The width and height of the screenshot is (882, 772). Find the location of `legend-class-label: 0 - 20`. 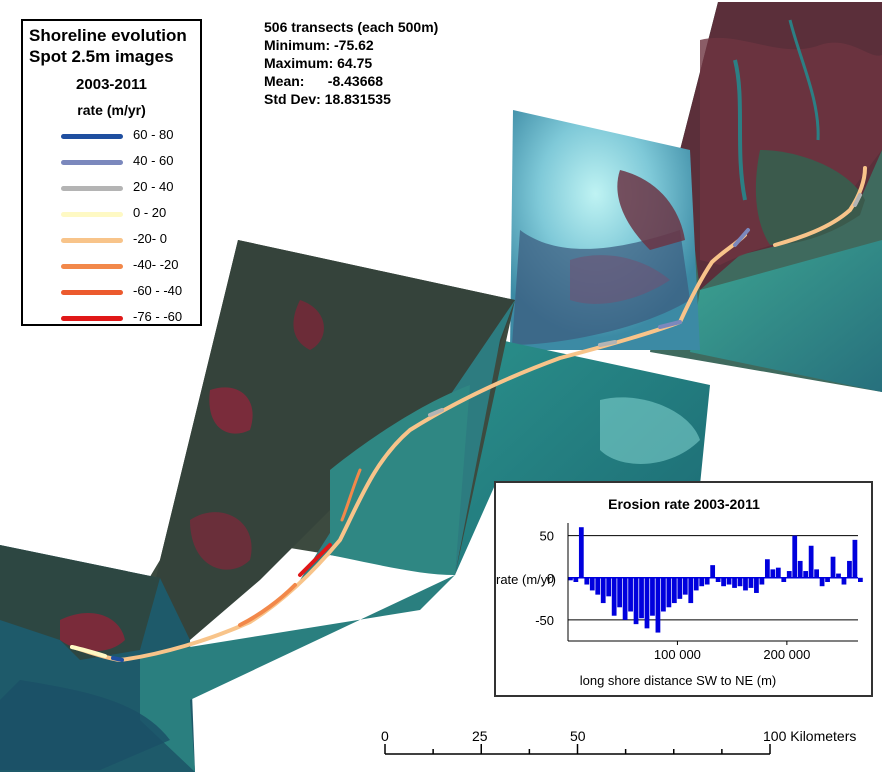

legend-class-label: 0 - 20 is located at coordinates (150, 212).